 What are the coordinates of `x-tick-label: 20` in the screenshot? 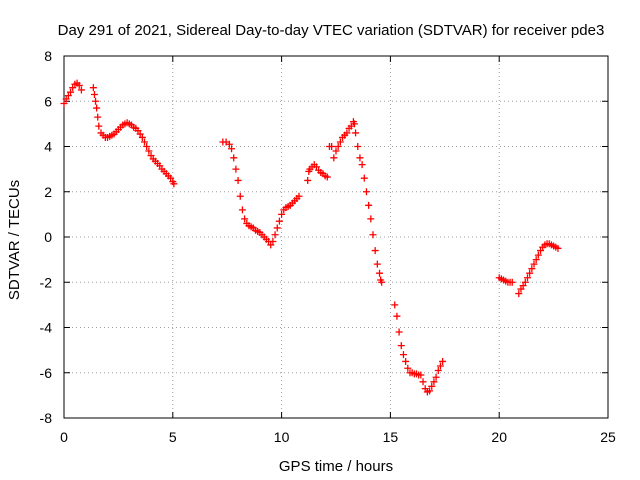 It's located at (499, 437).